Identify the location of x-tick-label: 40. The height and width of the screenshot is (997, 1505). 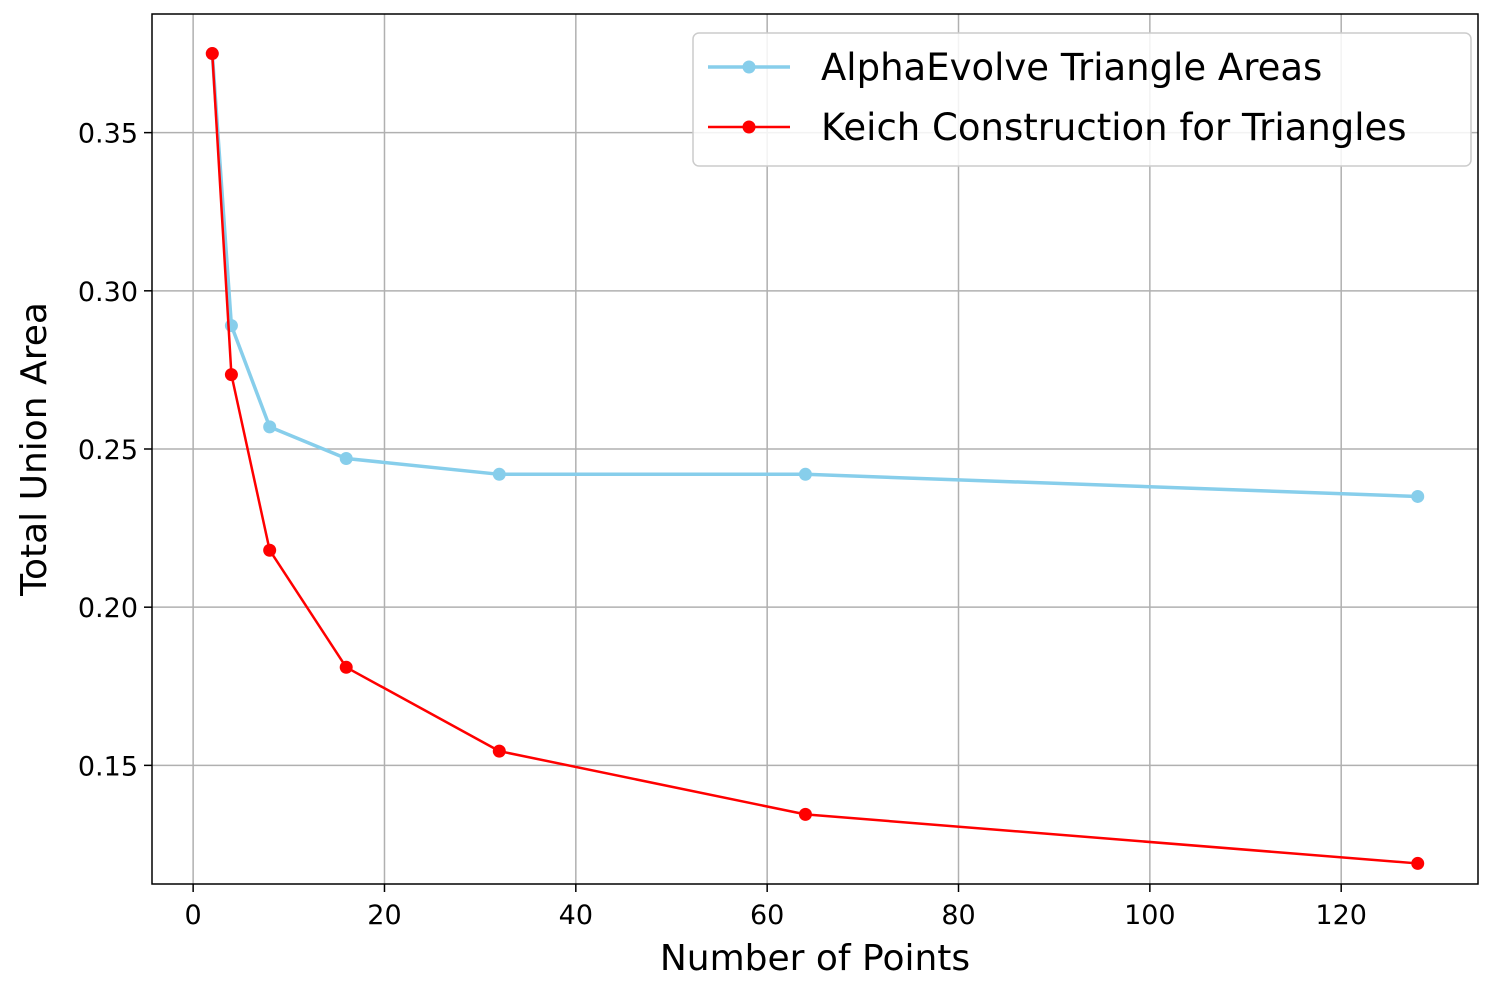
(576, 915).